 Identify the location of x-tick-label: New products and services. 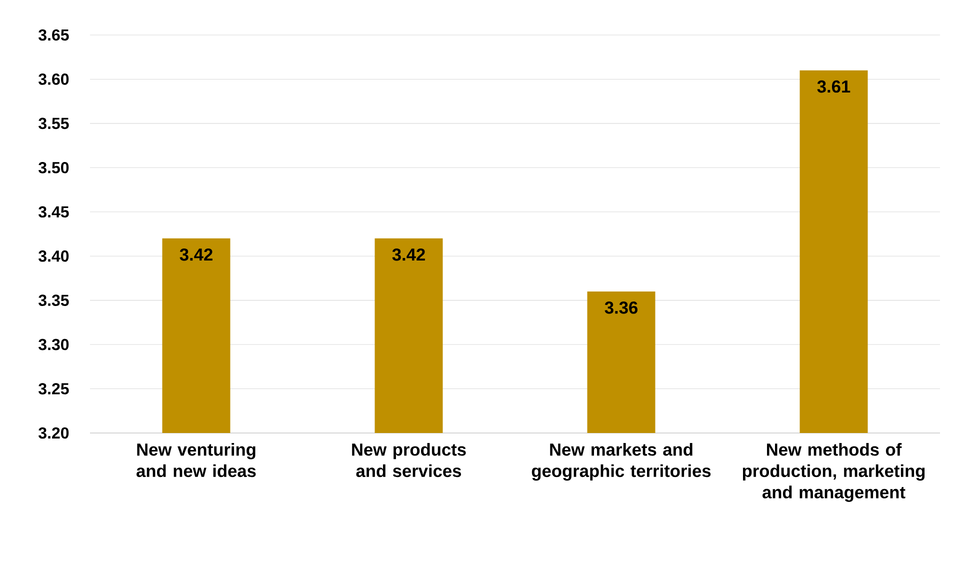
(409, 460).